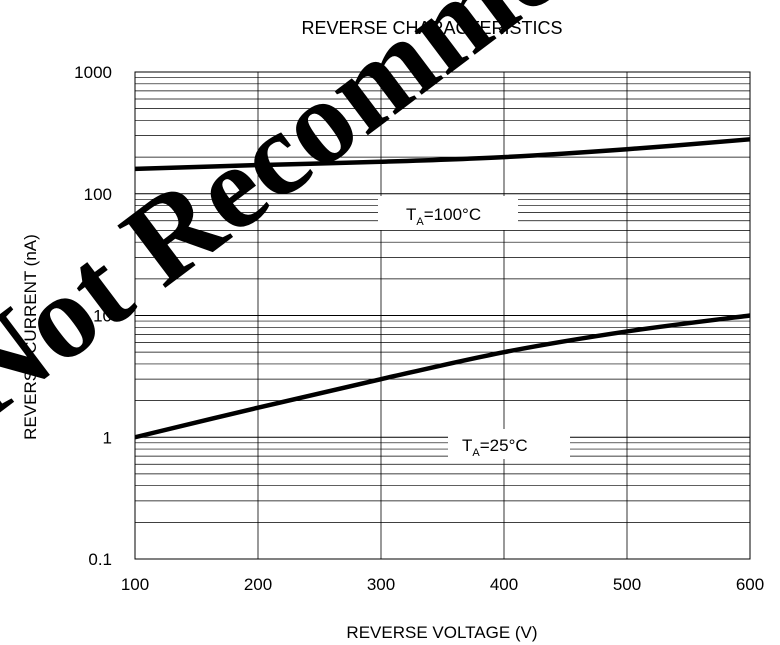 This screenshot has width=780, height=645. Describe the element at coordinates (100, 559) in the screenshot. I see `y-tick-label: 0.1` at that location.